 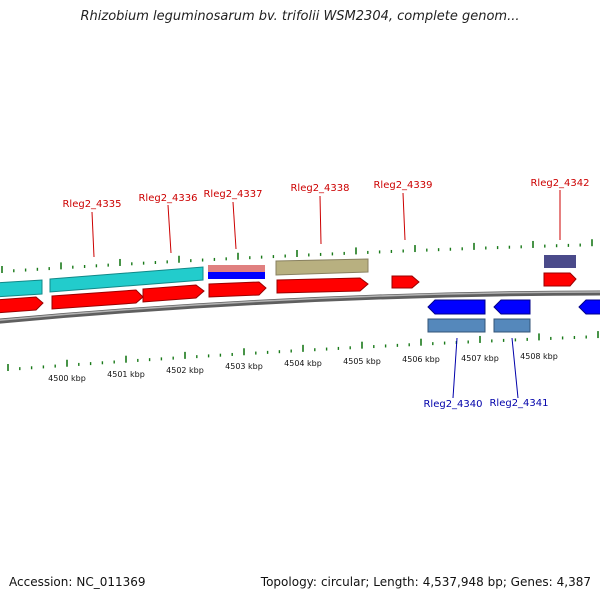 I want to click on outer-feature-track, so click(x=288, y=276).